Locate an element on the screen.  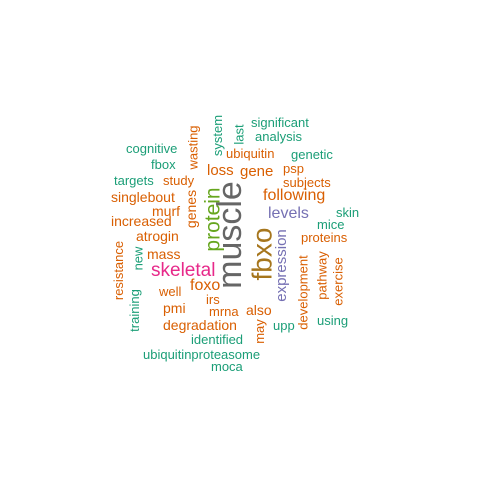
word-singlebout: singlebout is located at coordinates (143, 197).